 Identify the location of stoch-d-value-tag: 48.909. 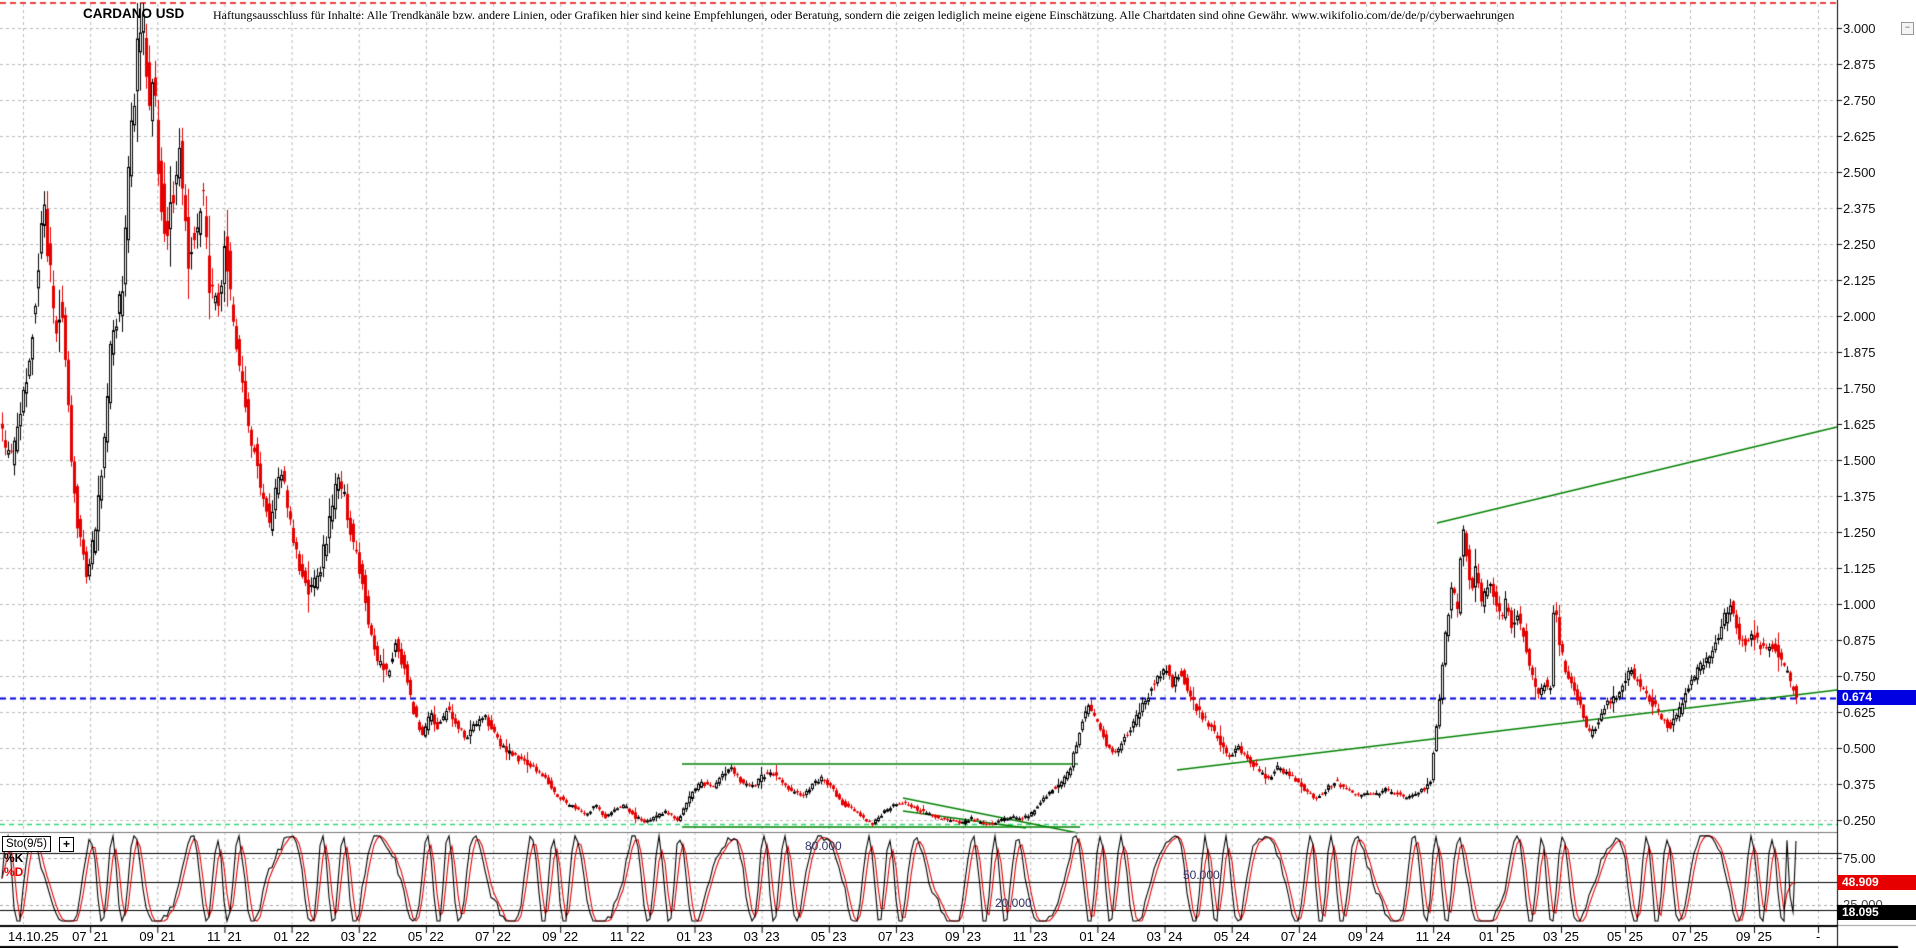
(1876, 882).